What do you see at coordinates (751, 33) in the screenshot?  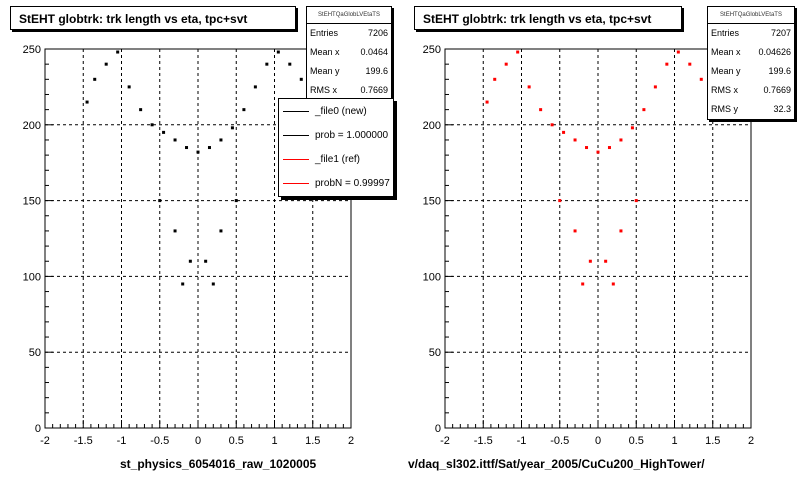 I see `right-stat-entries: Entries 7207` at bounding box center [751, 33].